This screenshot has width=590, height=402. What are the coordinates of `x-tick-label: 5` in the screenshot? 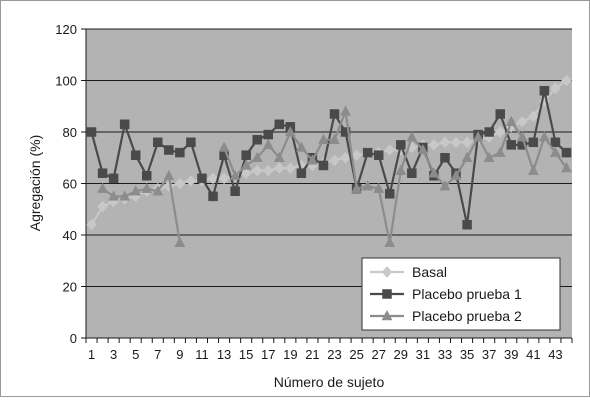 It's located at (135, 354).